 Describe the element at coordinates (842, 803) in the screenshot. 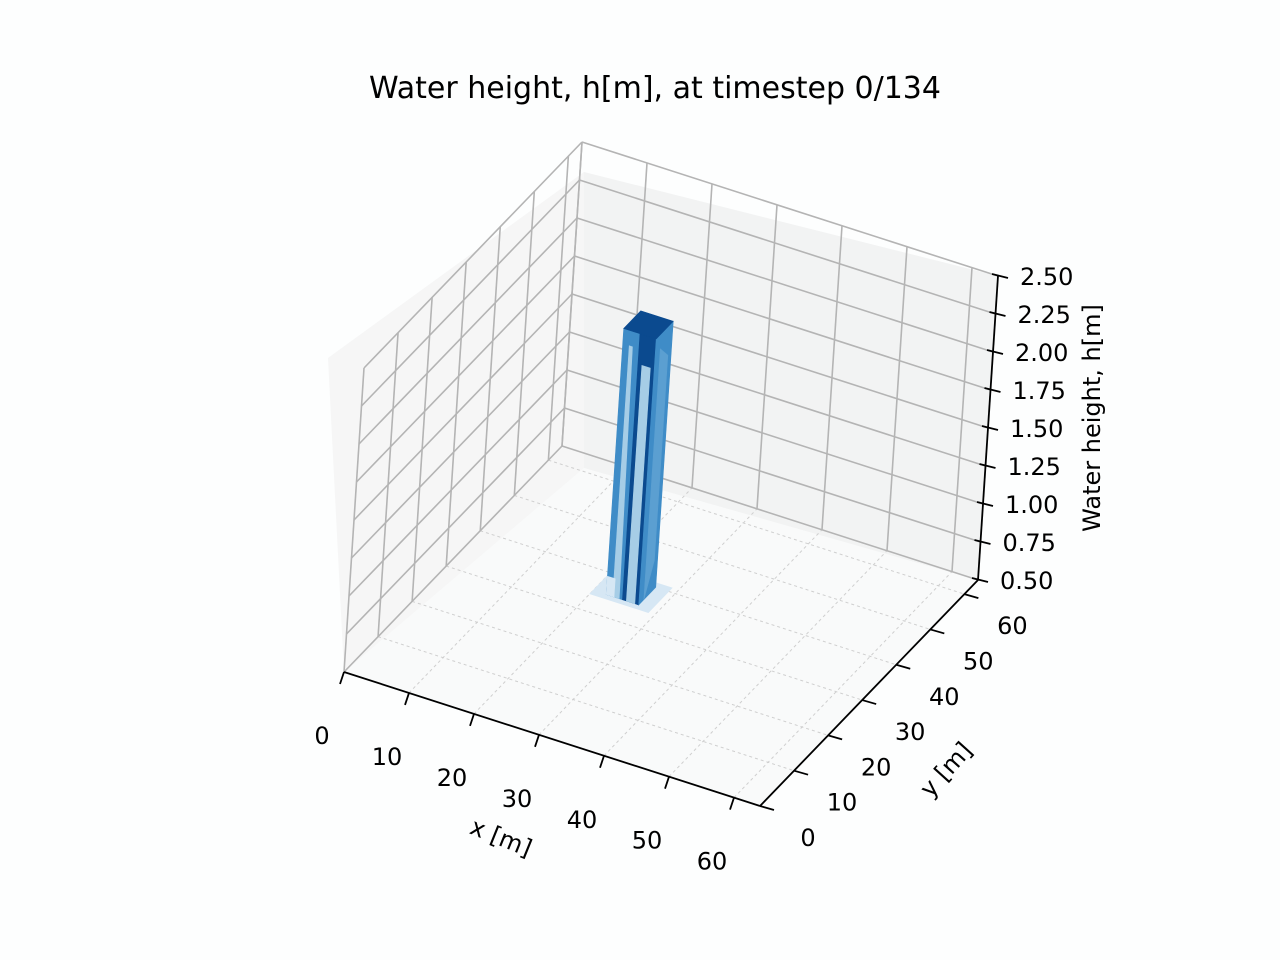

I see `y-tick-label: 10` at that location.